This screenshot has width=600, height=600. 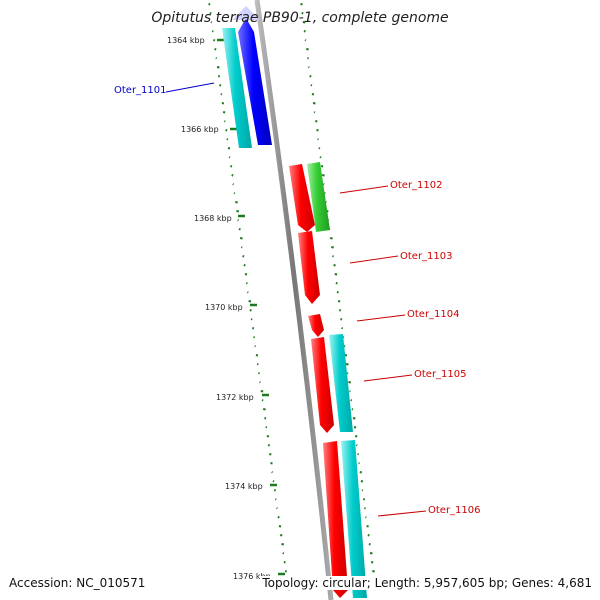 I want to click on gene-label-oter-1105: Oter_1105, so click(x=440, y=374).